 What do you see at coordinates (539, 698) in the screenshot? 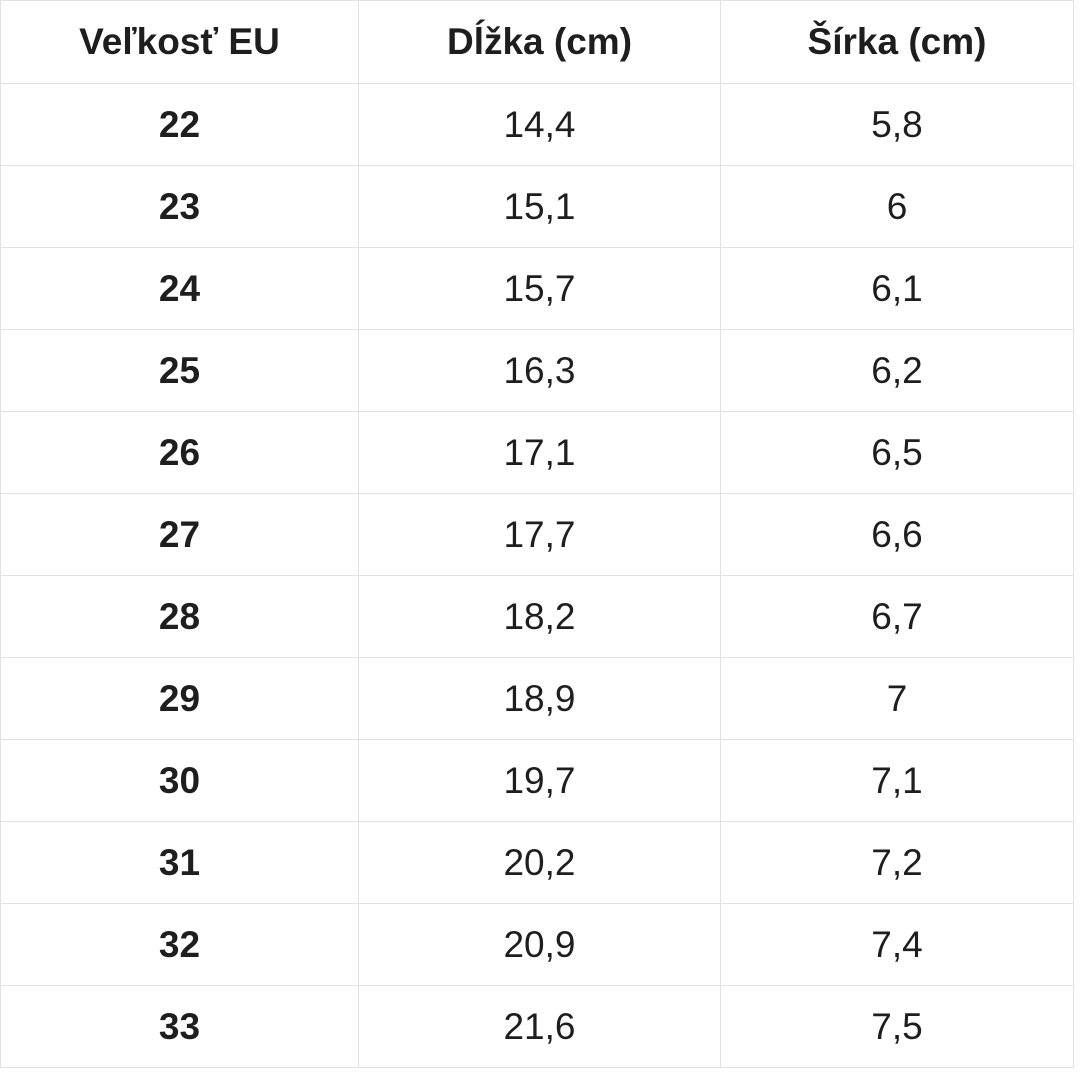
I see `cell-length-cm: 18,9` at bounding box center [539, 698].